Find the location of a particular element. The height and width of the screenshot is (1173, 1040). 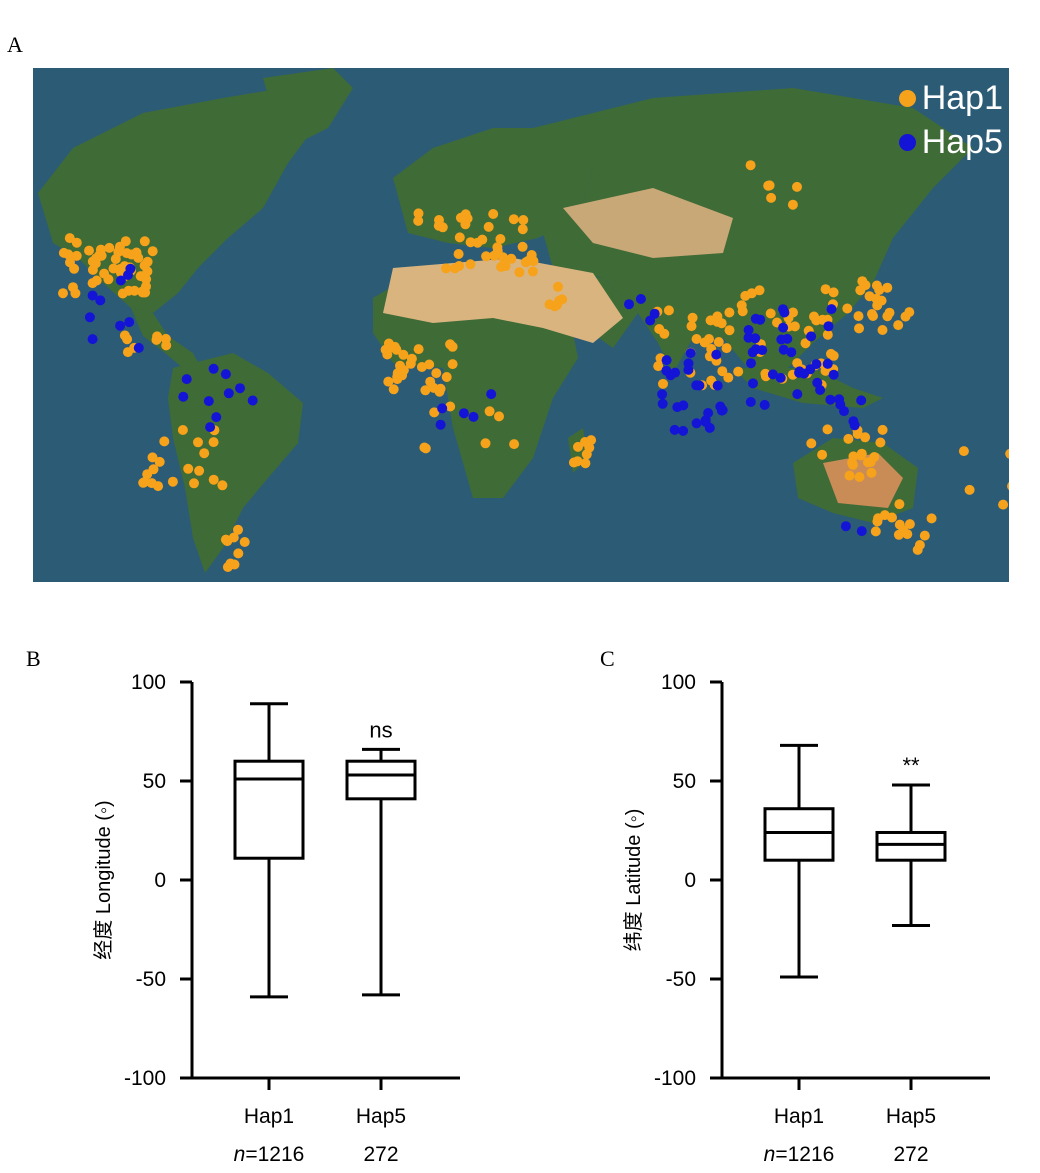

legend-hap1-marker is located at coordinates (907, 98).